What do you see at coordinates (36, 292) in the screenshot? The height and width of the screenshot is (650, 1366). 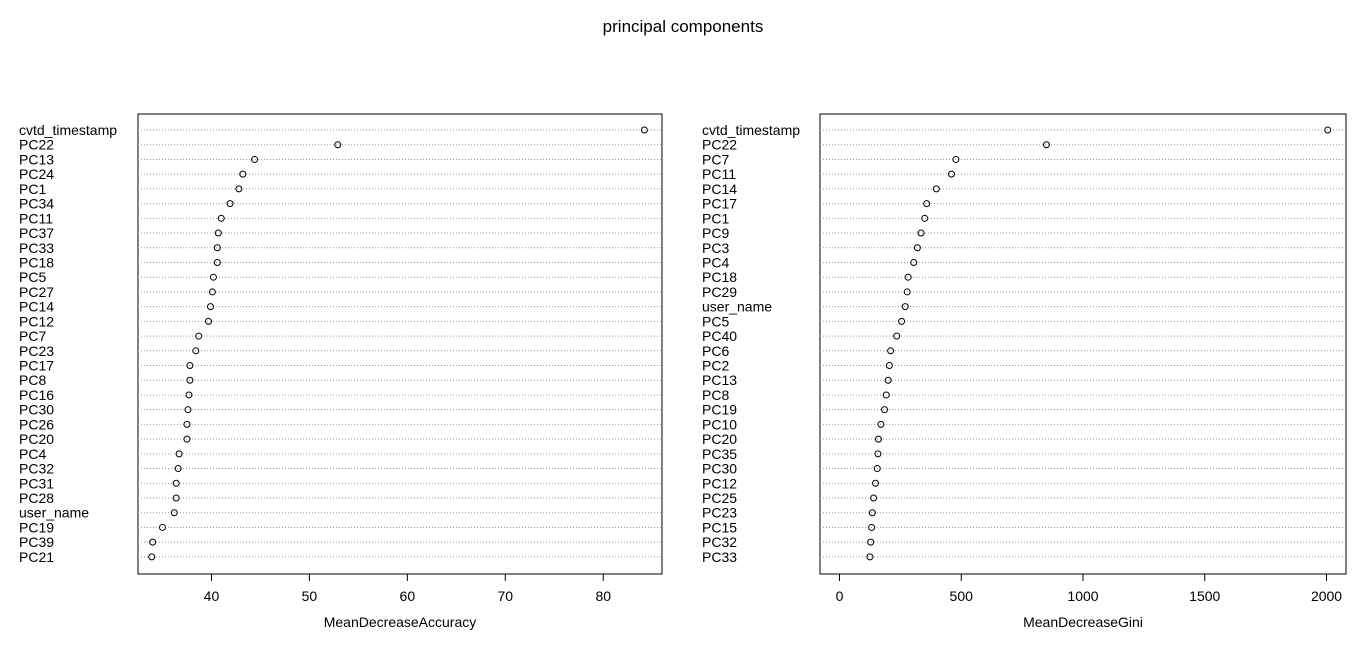 I see `category-label: PC27` at bounding box center [36, 292].